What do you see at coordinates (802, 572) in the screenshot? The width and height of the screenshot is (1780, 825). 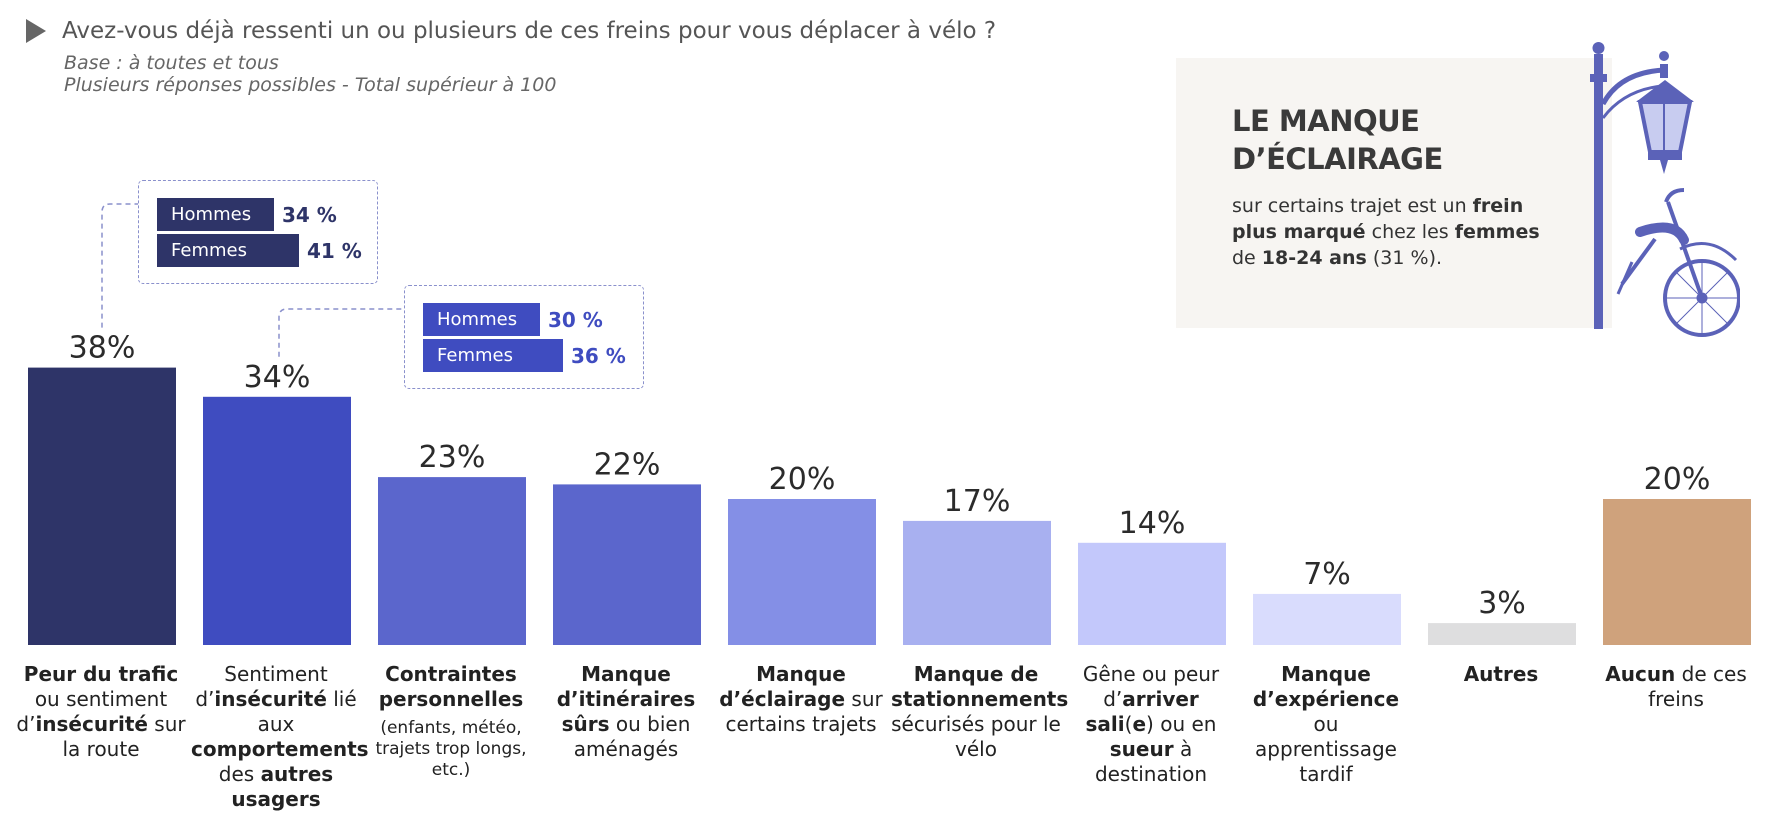 I see `bar-eclairage` at bounding box center [802, 572].